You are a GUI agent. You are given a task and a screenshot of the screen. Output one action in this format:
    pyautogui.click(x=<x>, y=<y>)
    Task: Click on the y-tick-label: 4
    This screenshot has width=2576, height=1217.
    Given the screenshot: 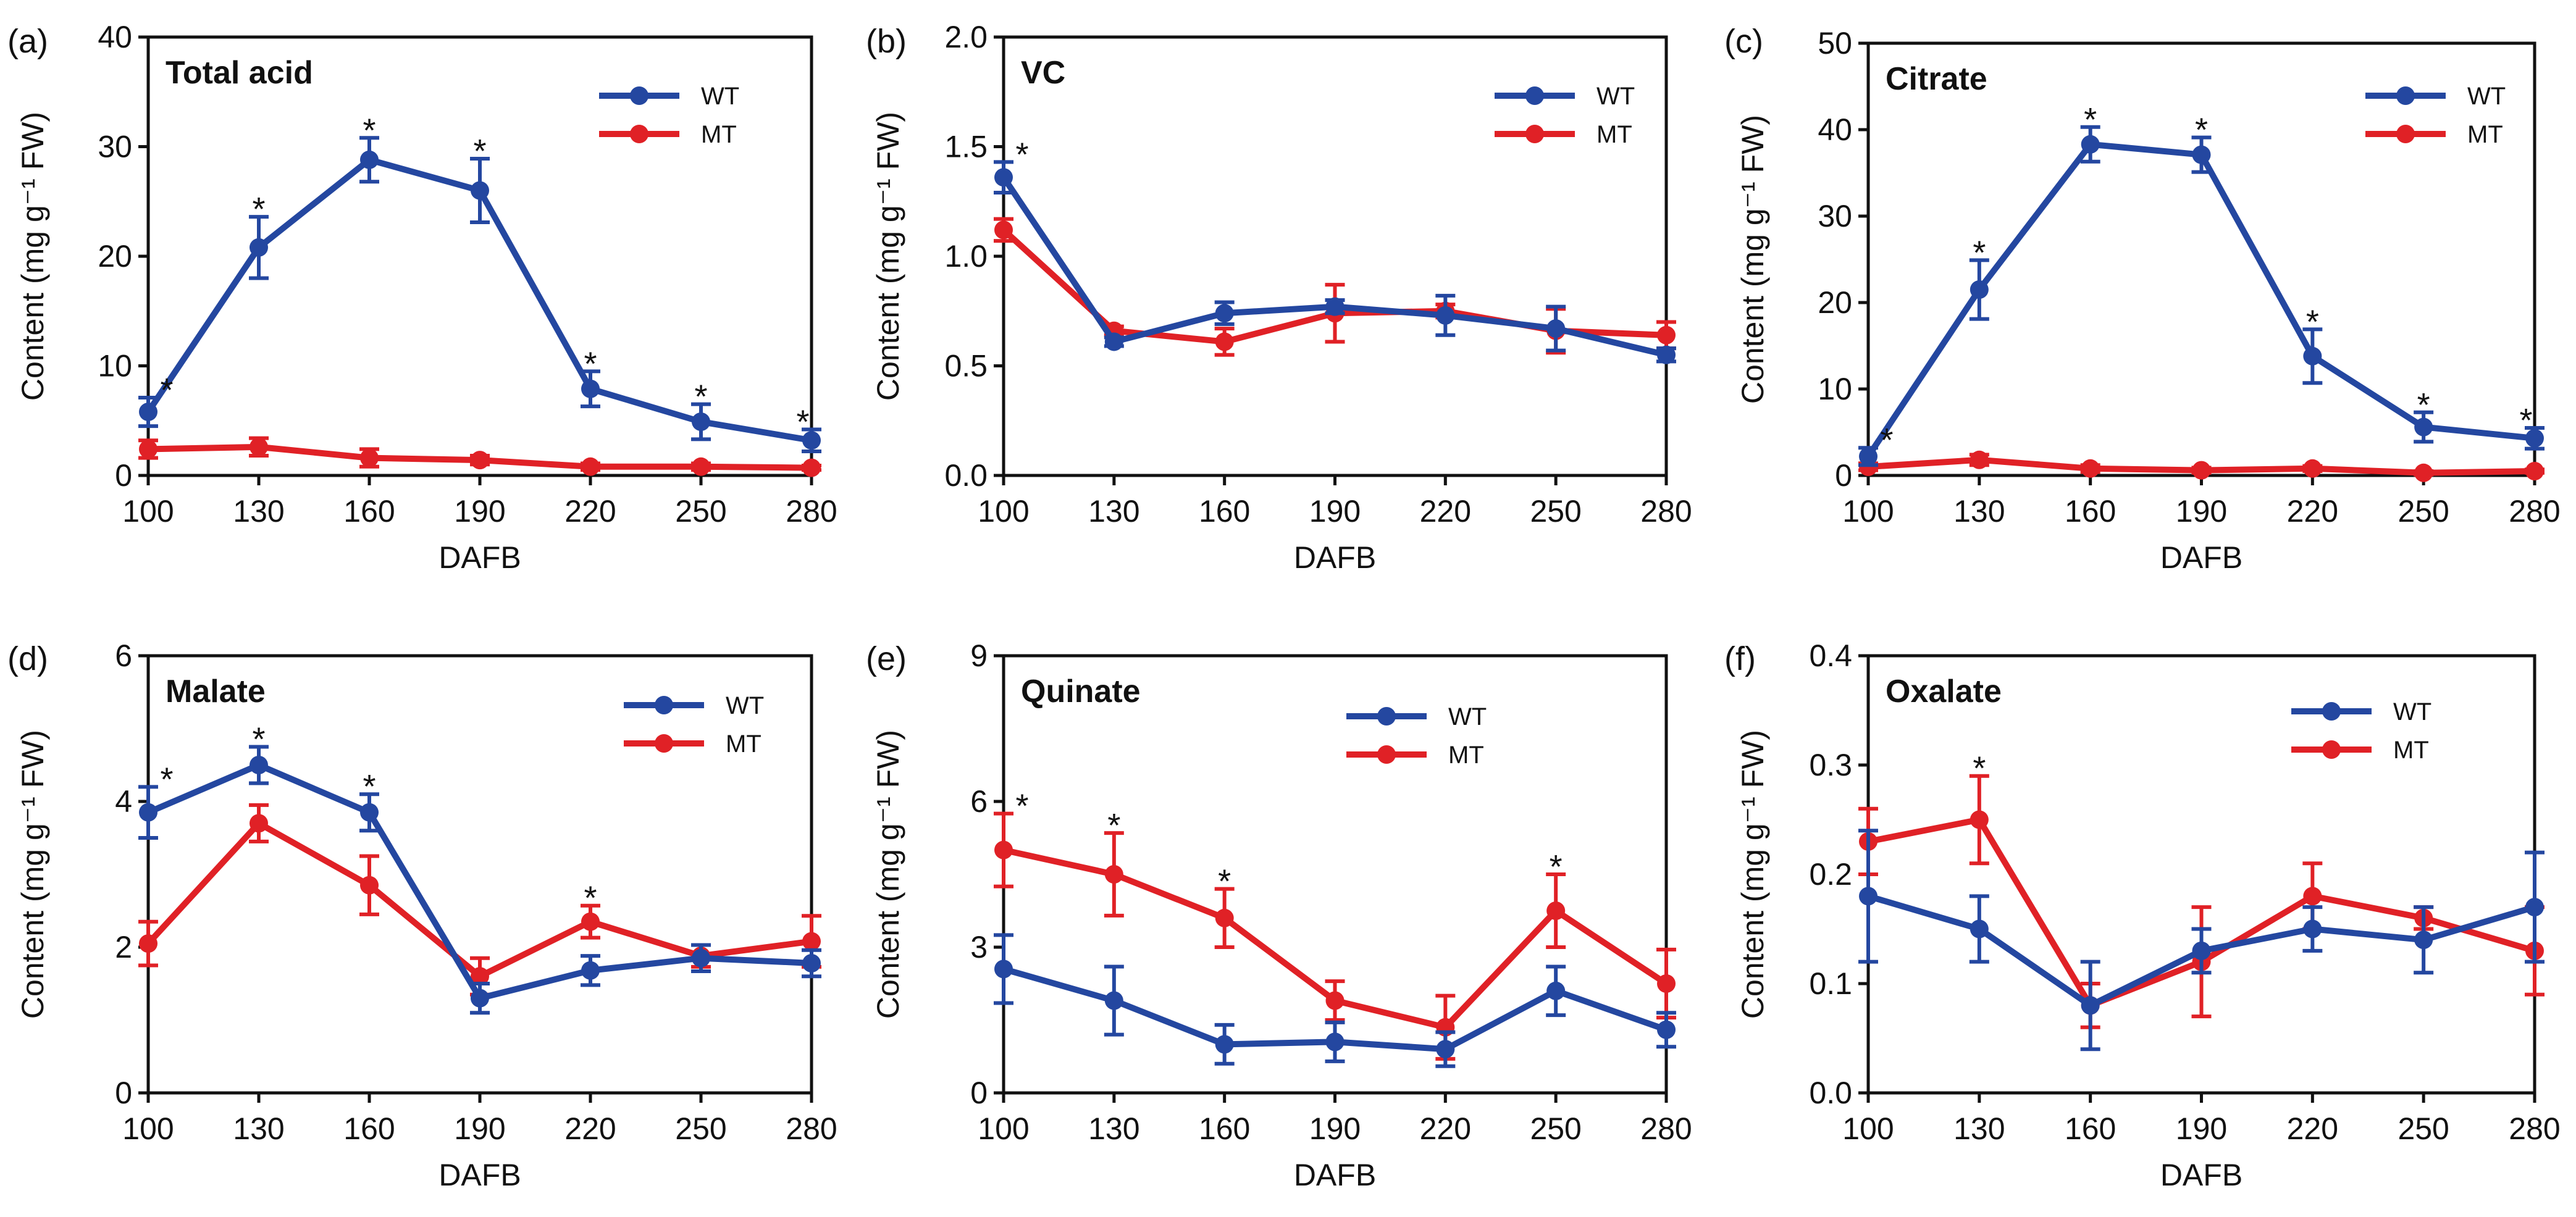 What is the action you would take?
    pyautogui.click(x=123, y=801)
    